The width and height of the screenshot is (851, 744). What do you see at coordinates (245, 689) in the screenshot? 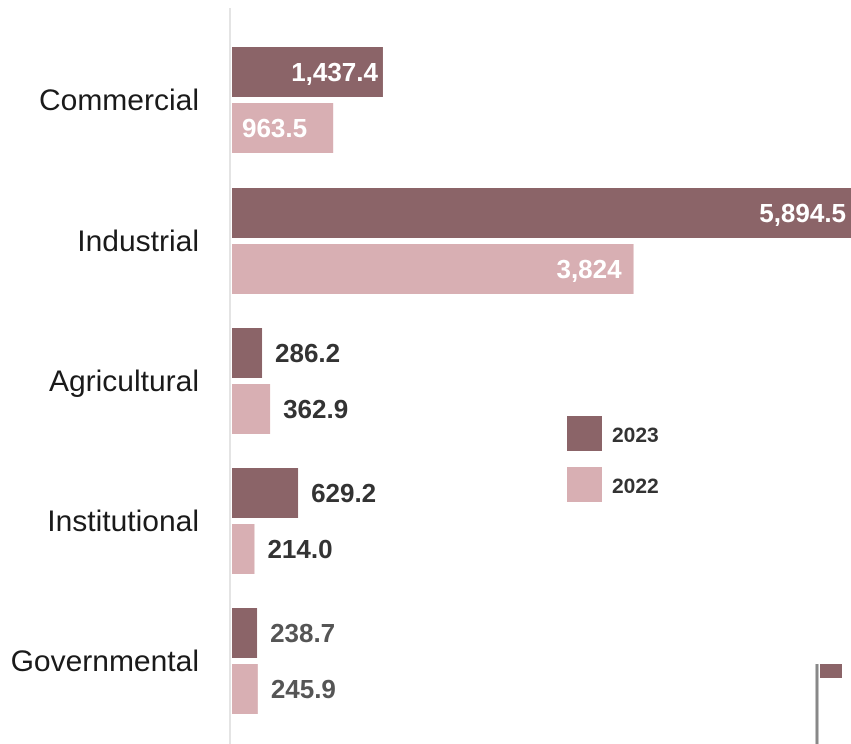
I see `bar-governmental-2022` at bounding box center [245, 689].